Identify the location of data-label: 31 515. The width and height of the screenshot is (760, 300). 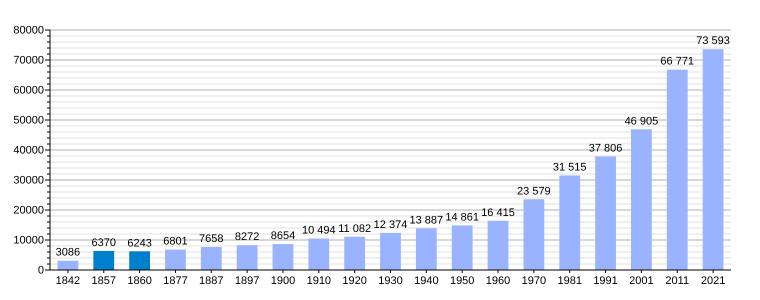
(569, 167).